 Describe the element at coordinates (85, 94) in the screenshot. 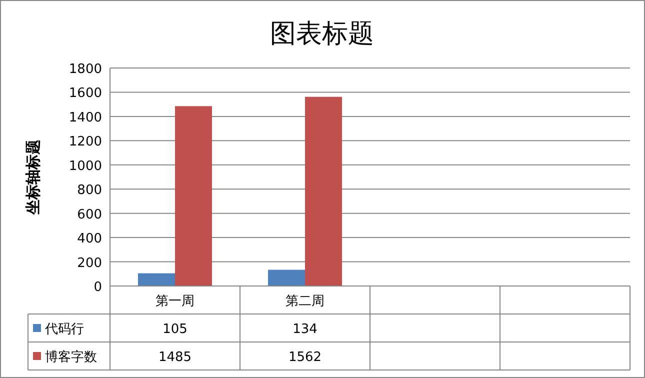

I see `y-tick-label: 1600` at that location.